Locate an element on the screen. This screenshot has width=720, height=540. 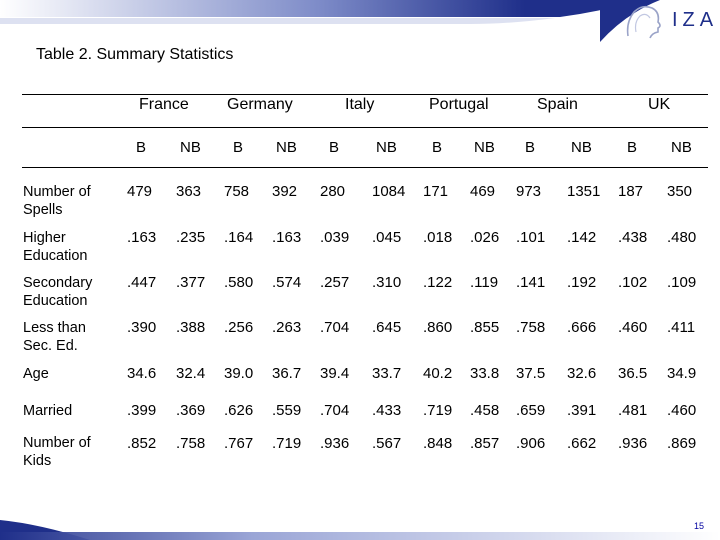
table-cell: .574 is located at coordinates (287, 282).